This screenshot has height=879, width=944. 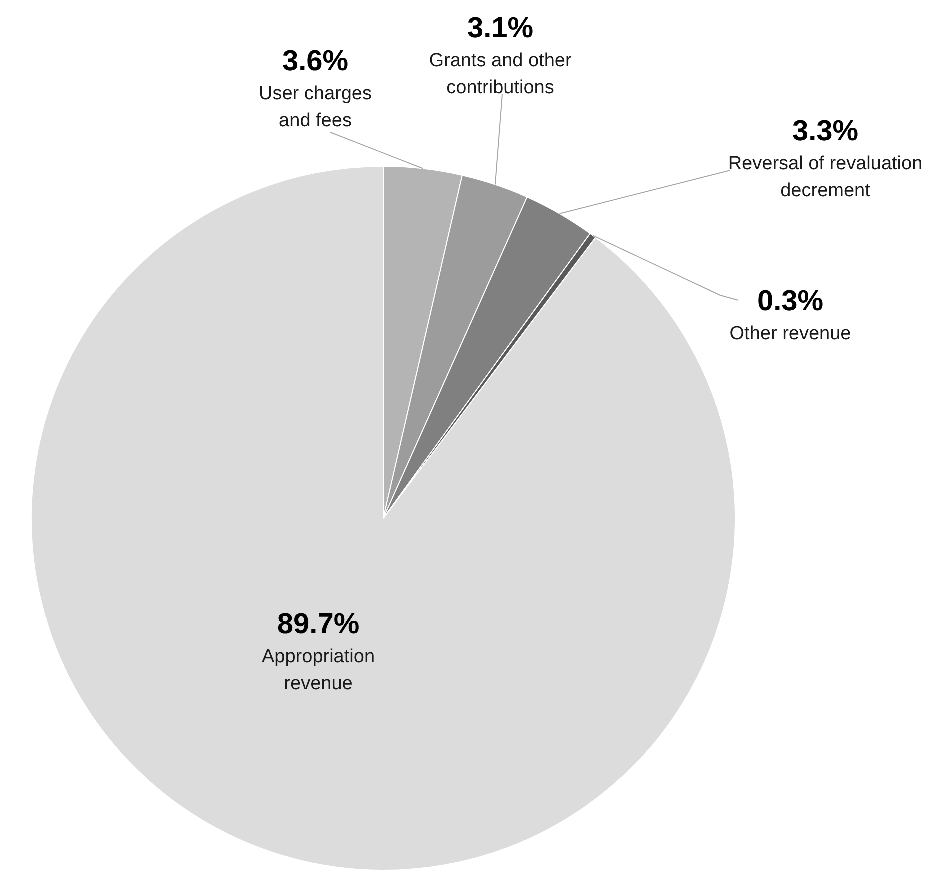 I want to click on slice-label: Appropriation revenue, so click(x=319, y=670).